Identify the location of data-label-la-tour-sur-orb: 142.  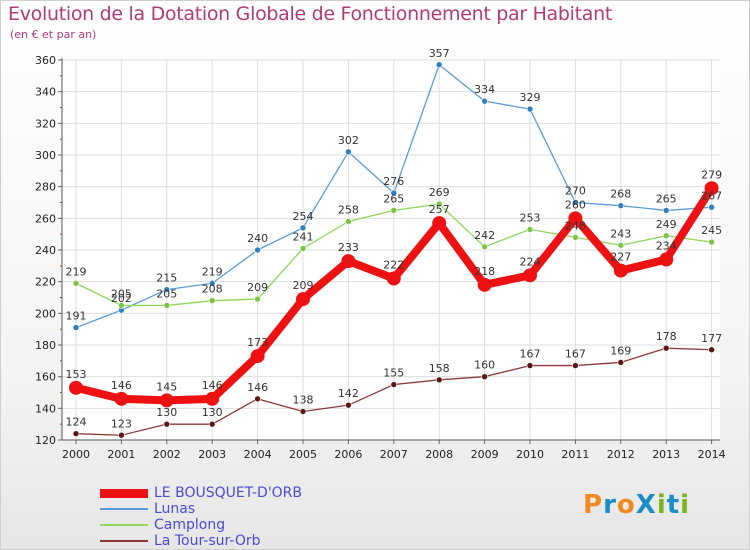
(348, 393).